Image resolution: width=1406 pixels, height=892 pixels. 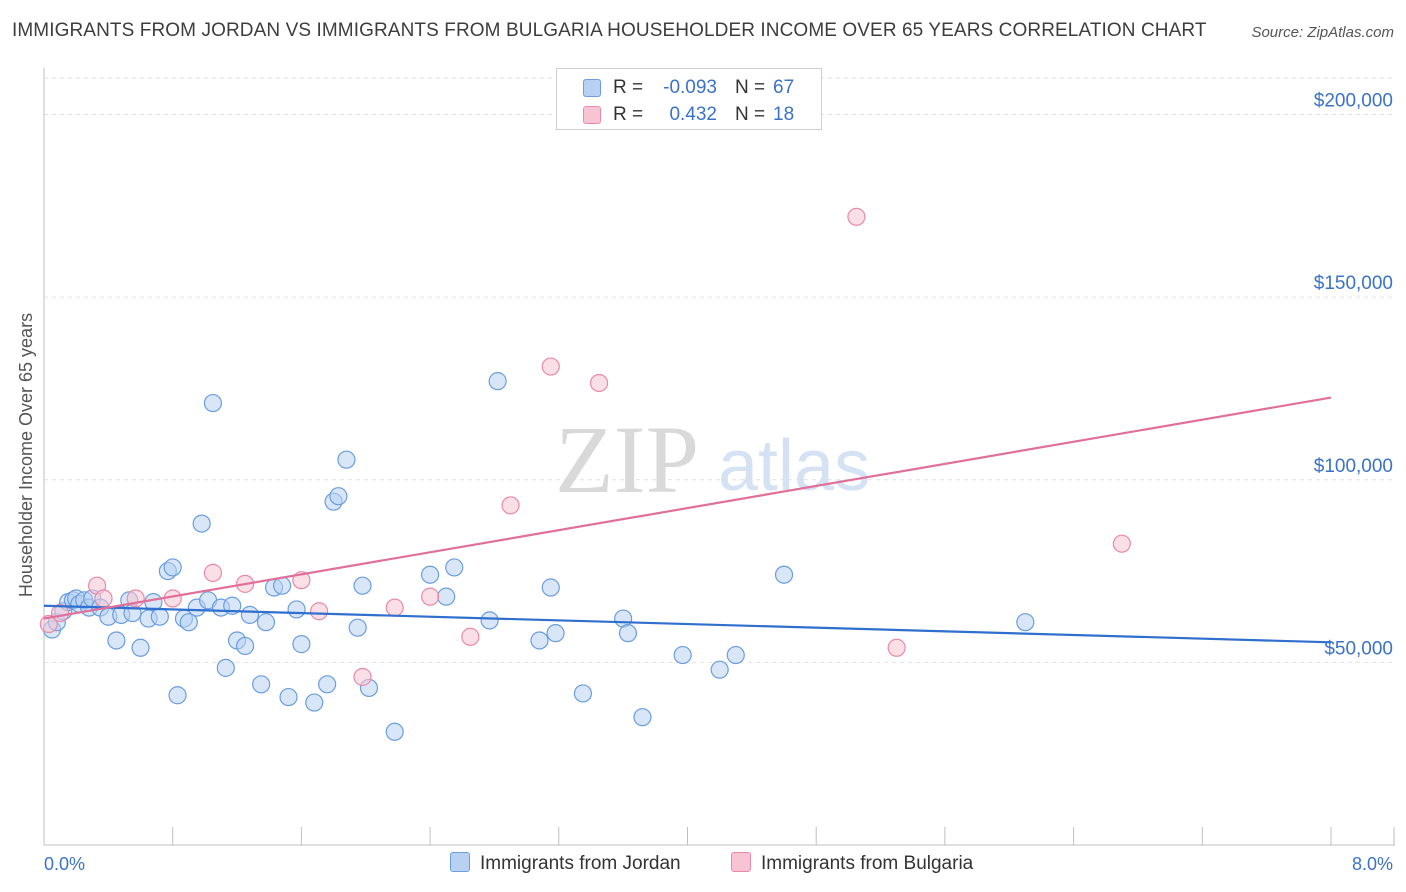 I want to click on bottom-legend-bulgaria: Immigrants from Bulgaria, so click(x=852, y=863).